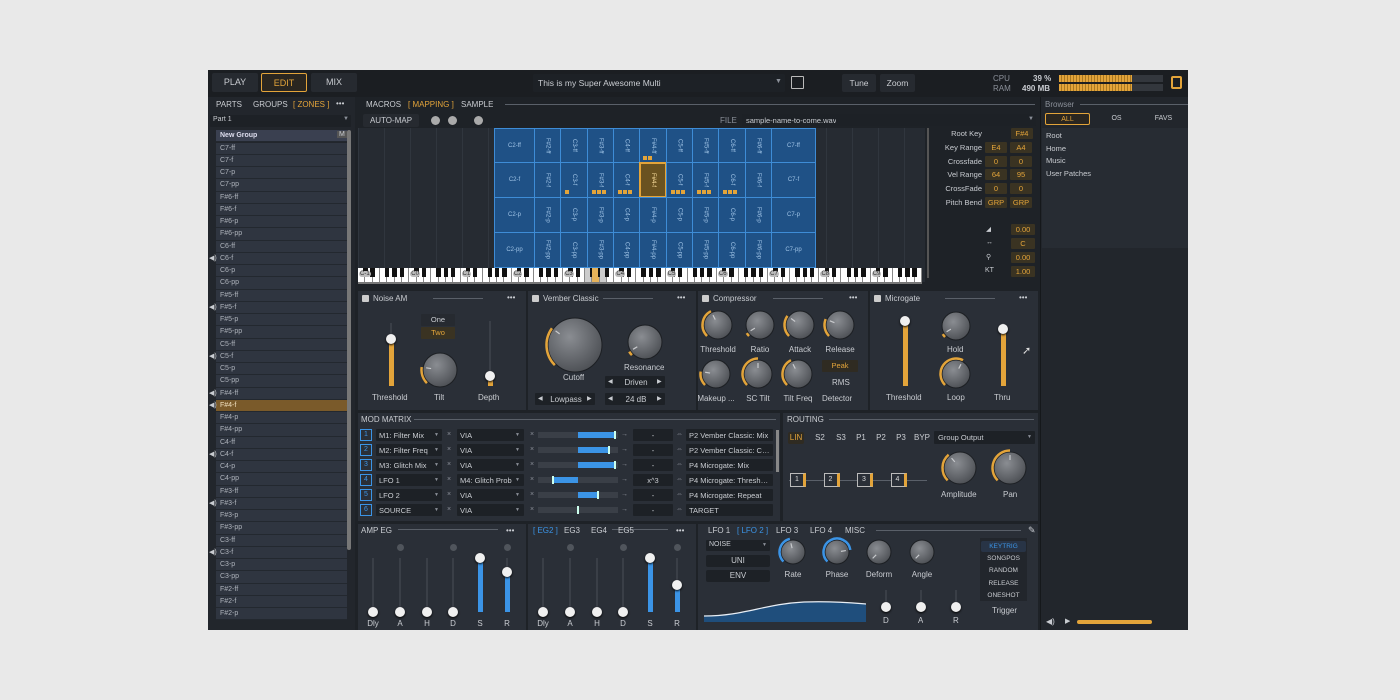 The height and width of the screenshot is (700, 1400). What do you see at coordinates (793, 145) in the screenshot?
I see `zone-cell: C7-ff` at bounding box center [793, 145].